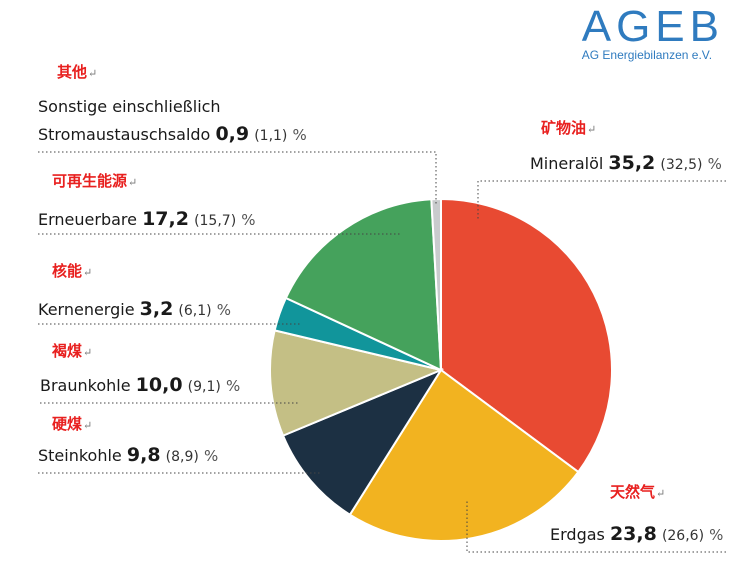 This screenshot has width=732, height=563. I want to click on ageb-logo: AGEB AG Energiebilanzen e.V., so click(652, 32).